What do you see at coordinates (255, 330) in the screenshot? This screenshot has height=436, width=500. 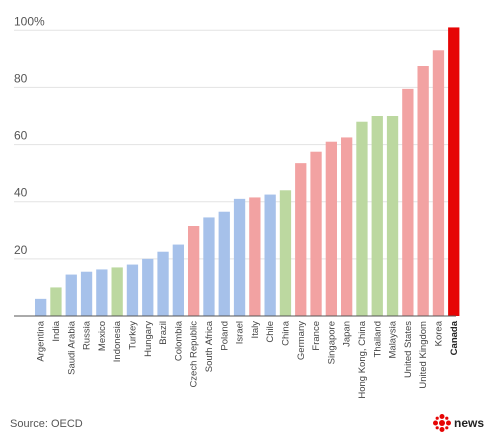 I see `x-tick-label: Italy` at bounding box center [255, 330].